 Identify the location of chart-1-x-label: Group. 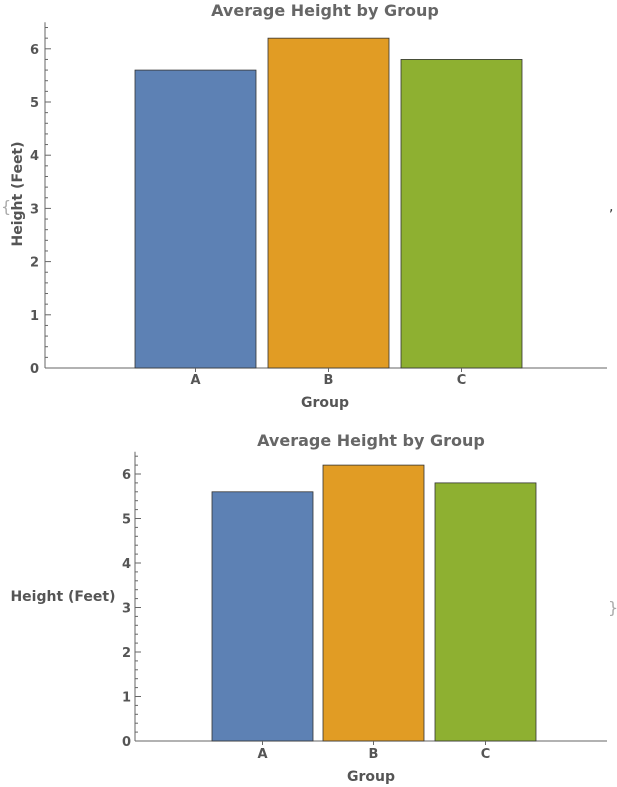
(325, 403).